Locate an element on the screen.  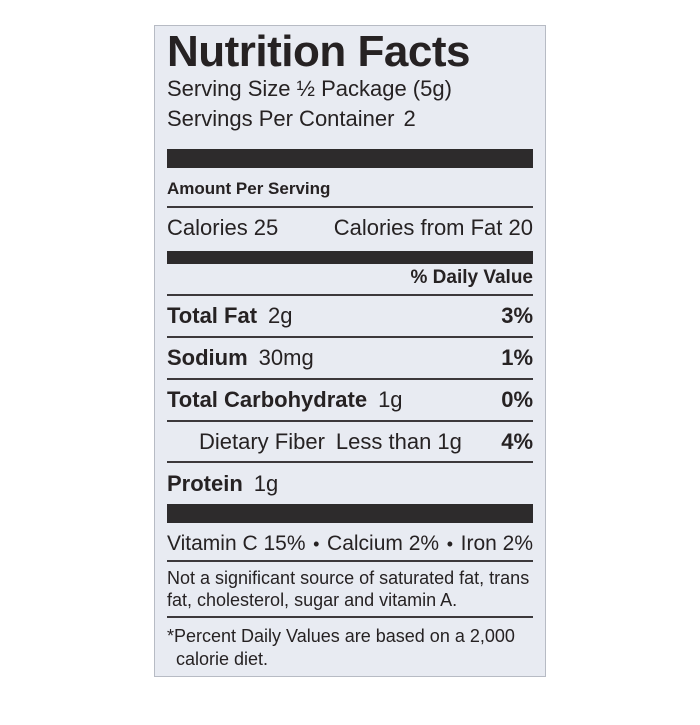
daily-value-header: % Daily Value is located at coordinates (350, 281).